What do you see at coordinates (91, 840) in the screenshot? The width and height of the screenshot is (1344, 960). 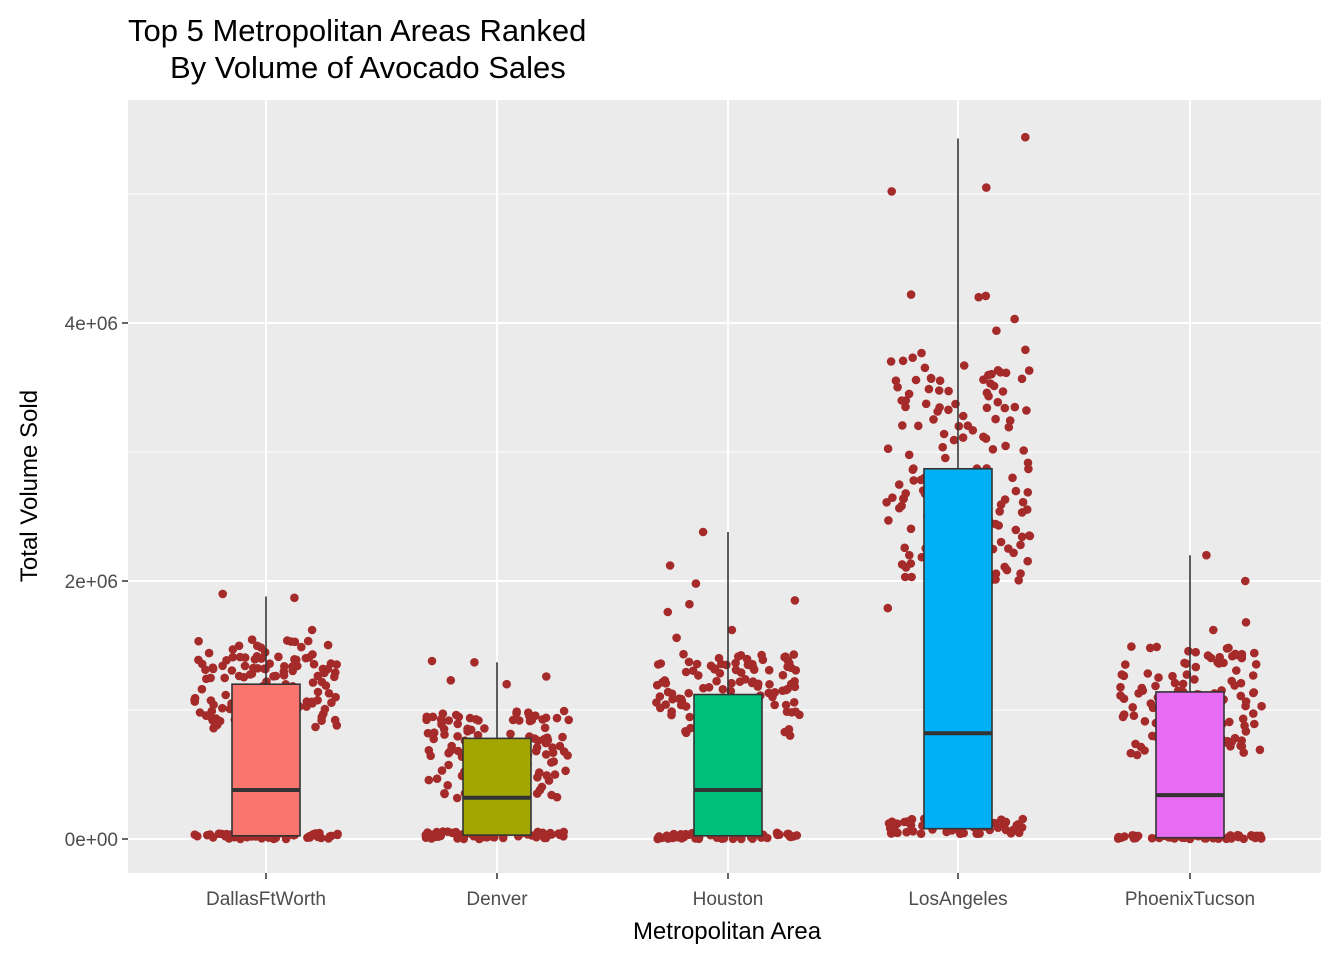 I see `y-tick-label: 0e+00` at bounding box center [91, 840].